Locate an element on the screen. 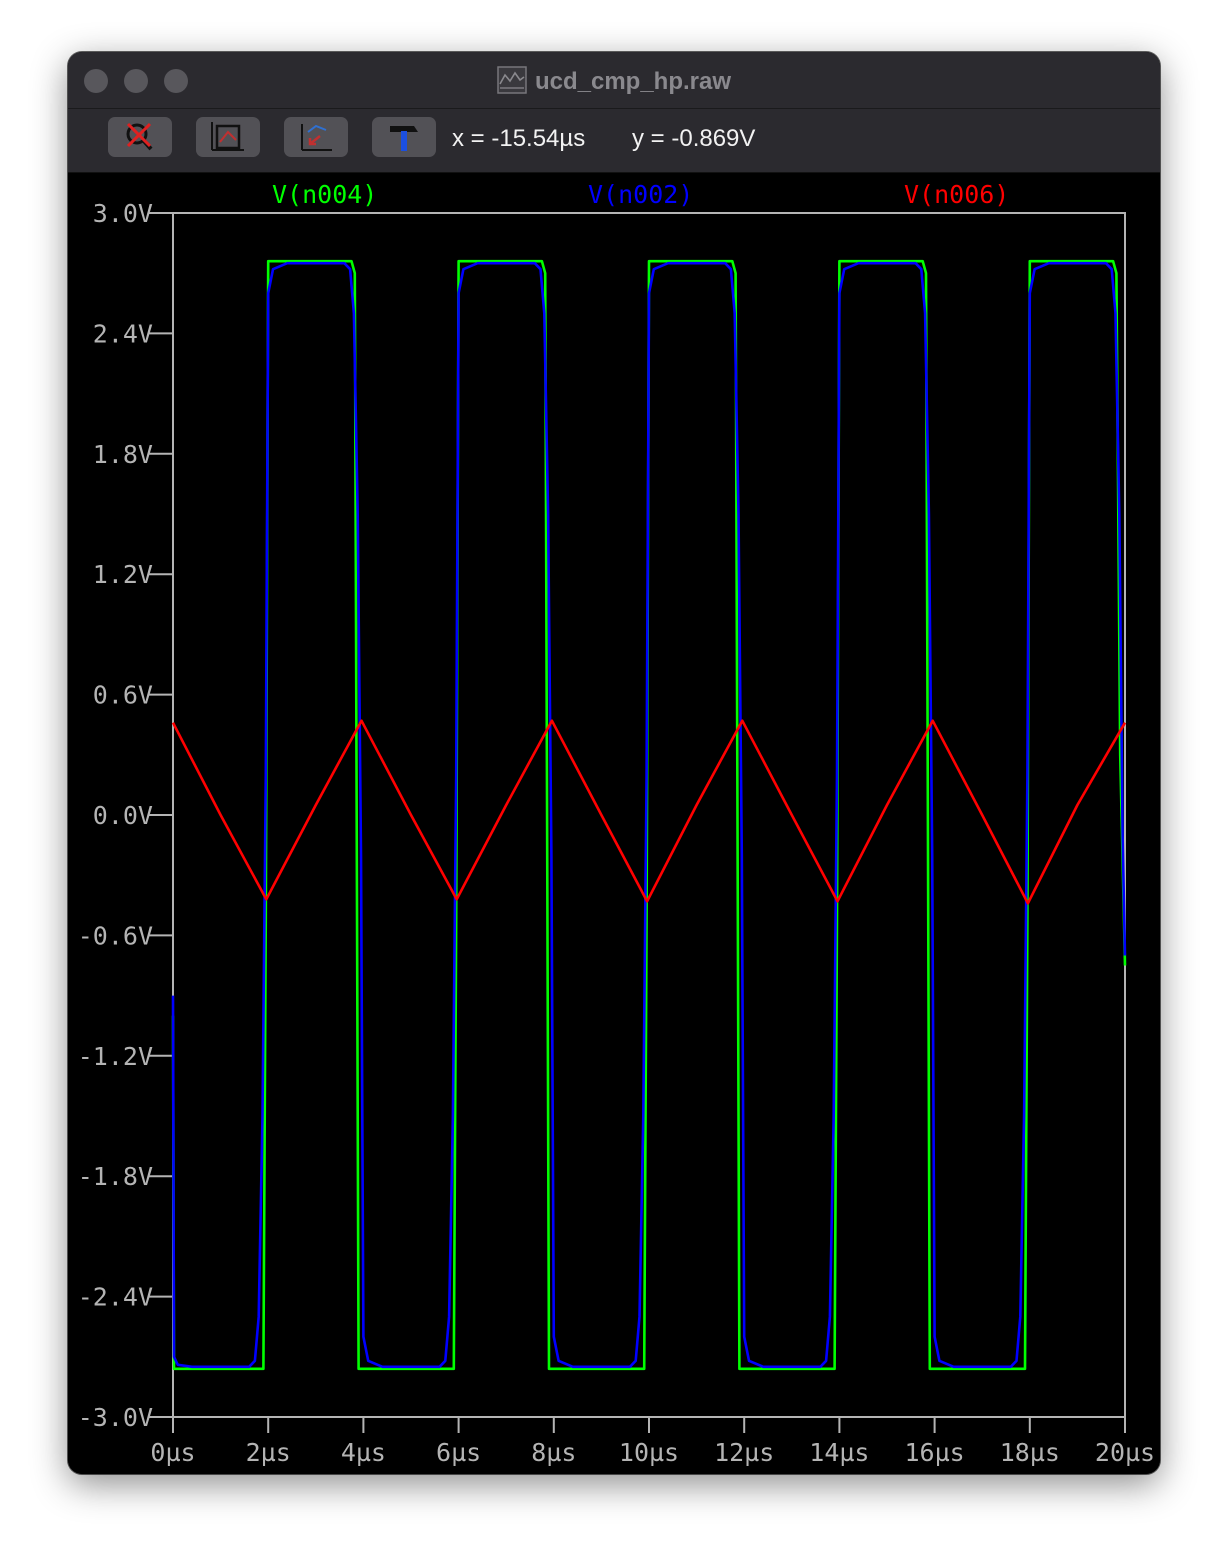 The image size is (1228, 1560). hammer-button is located at coordinates (404, 137).